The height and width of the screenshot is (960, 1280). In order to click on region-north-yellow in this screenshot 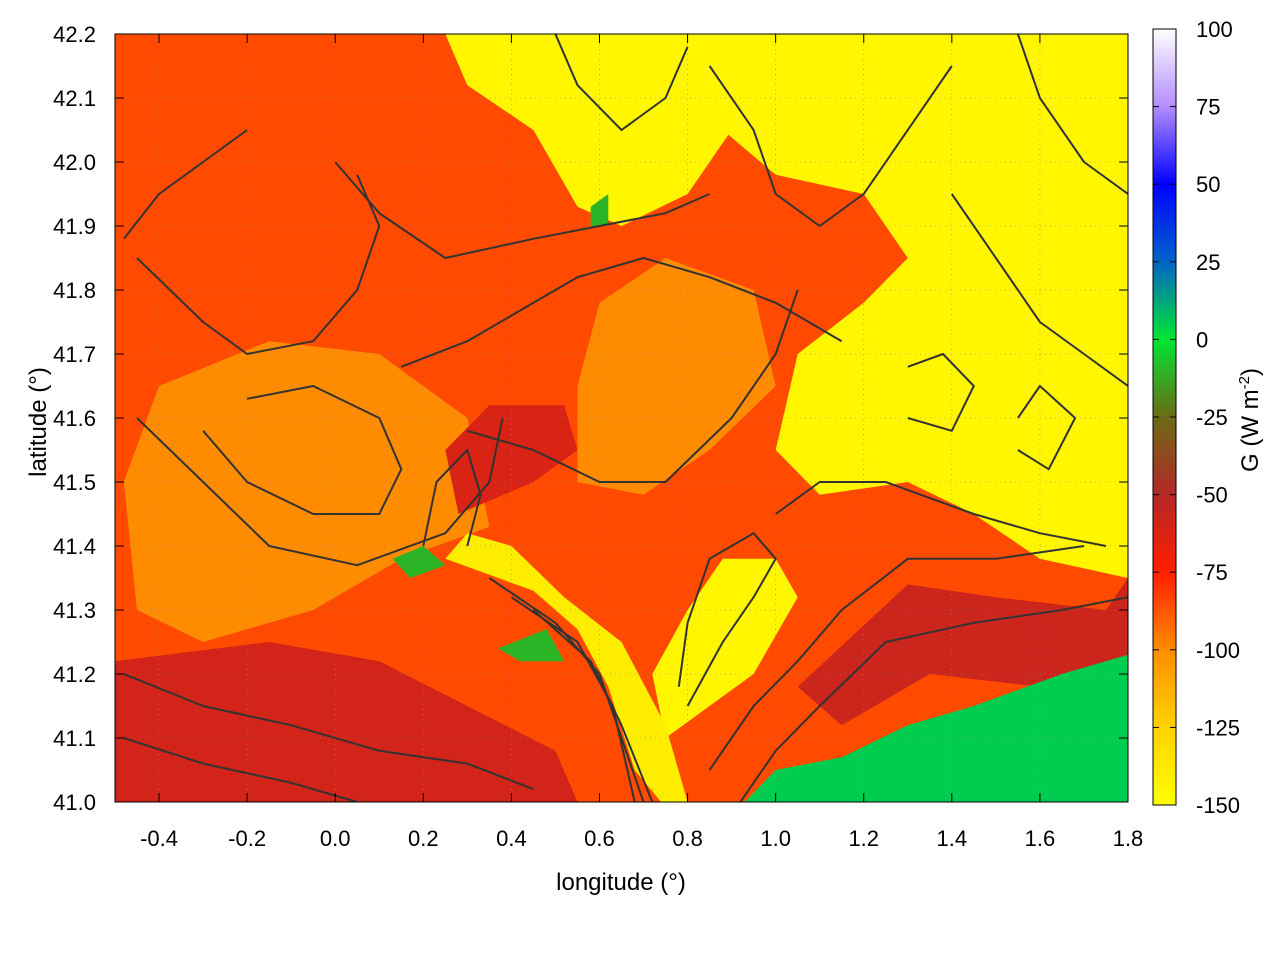, I will do `click(588, 130)`.